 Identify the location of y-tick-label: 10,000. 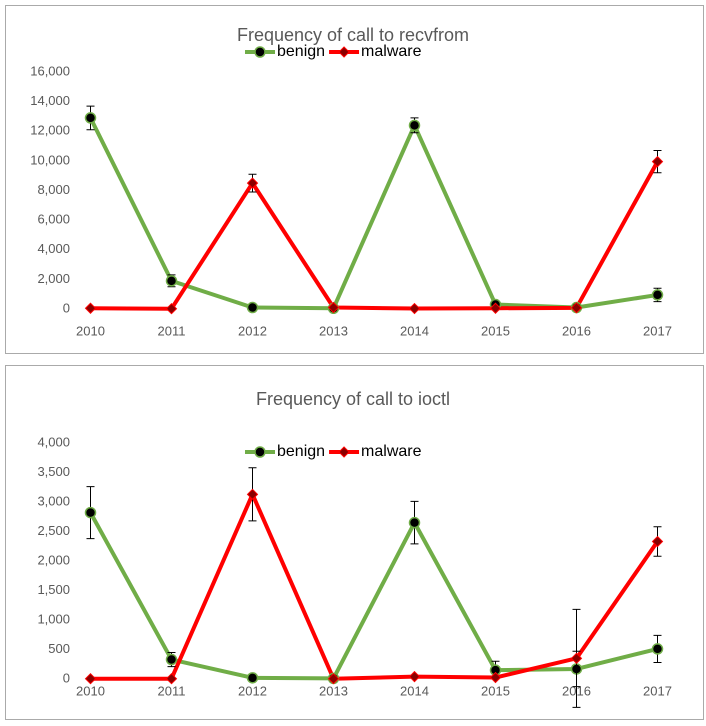
(50, 159).